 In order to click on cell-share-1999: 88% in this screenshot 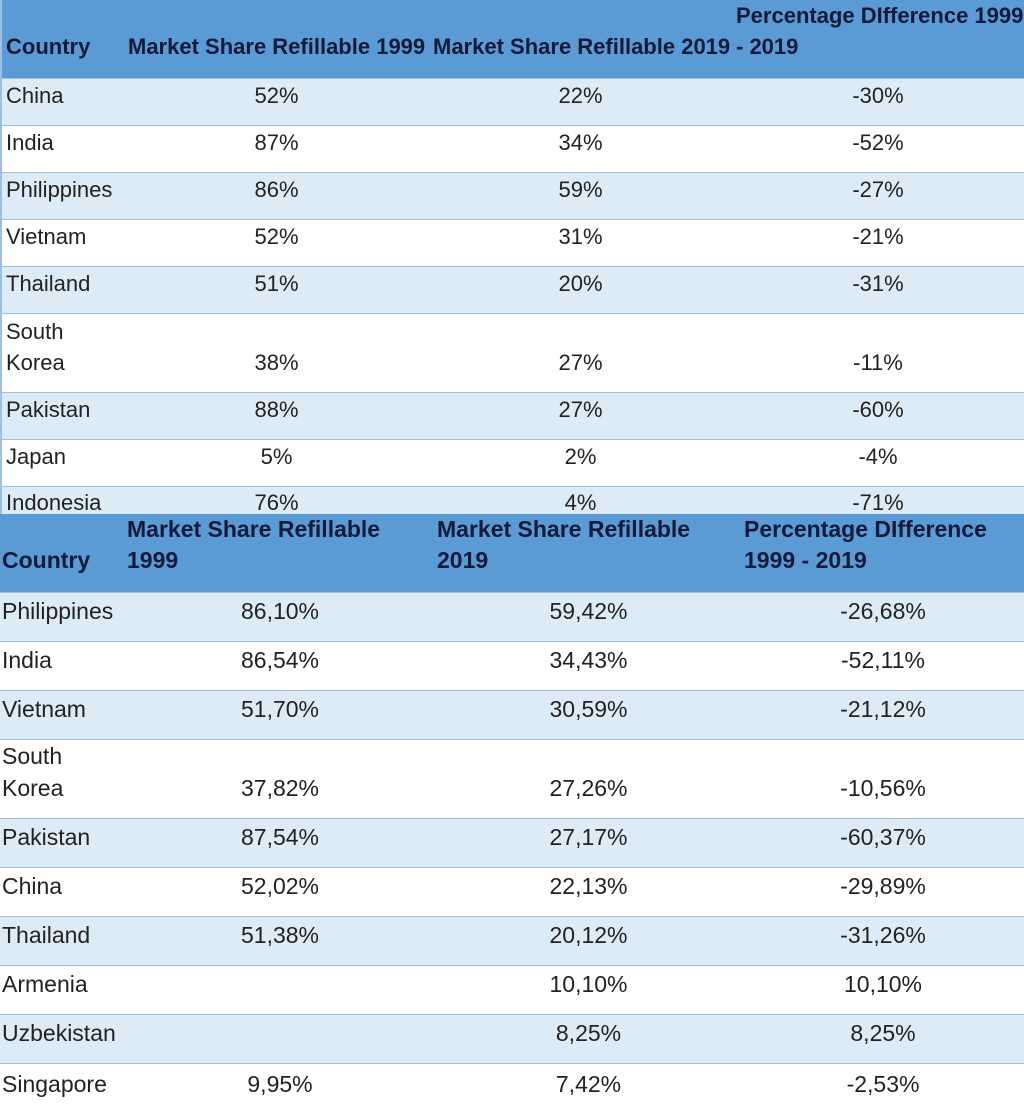, I will do `click(276, 416)`.